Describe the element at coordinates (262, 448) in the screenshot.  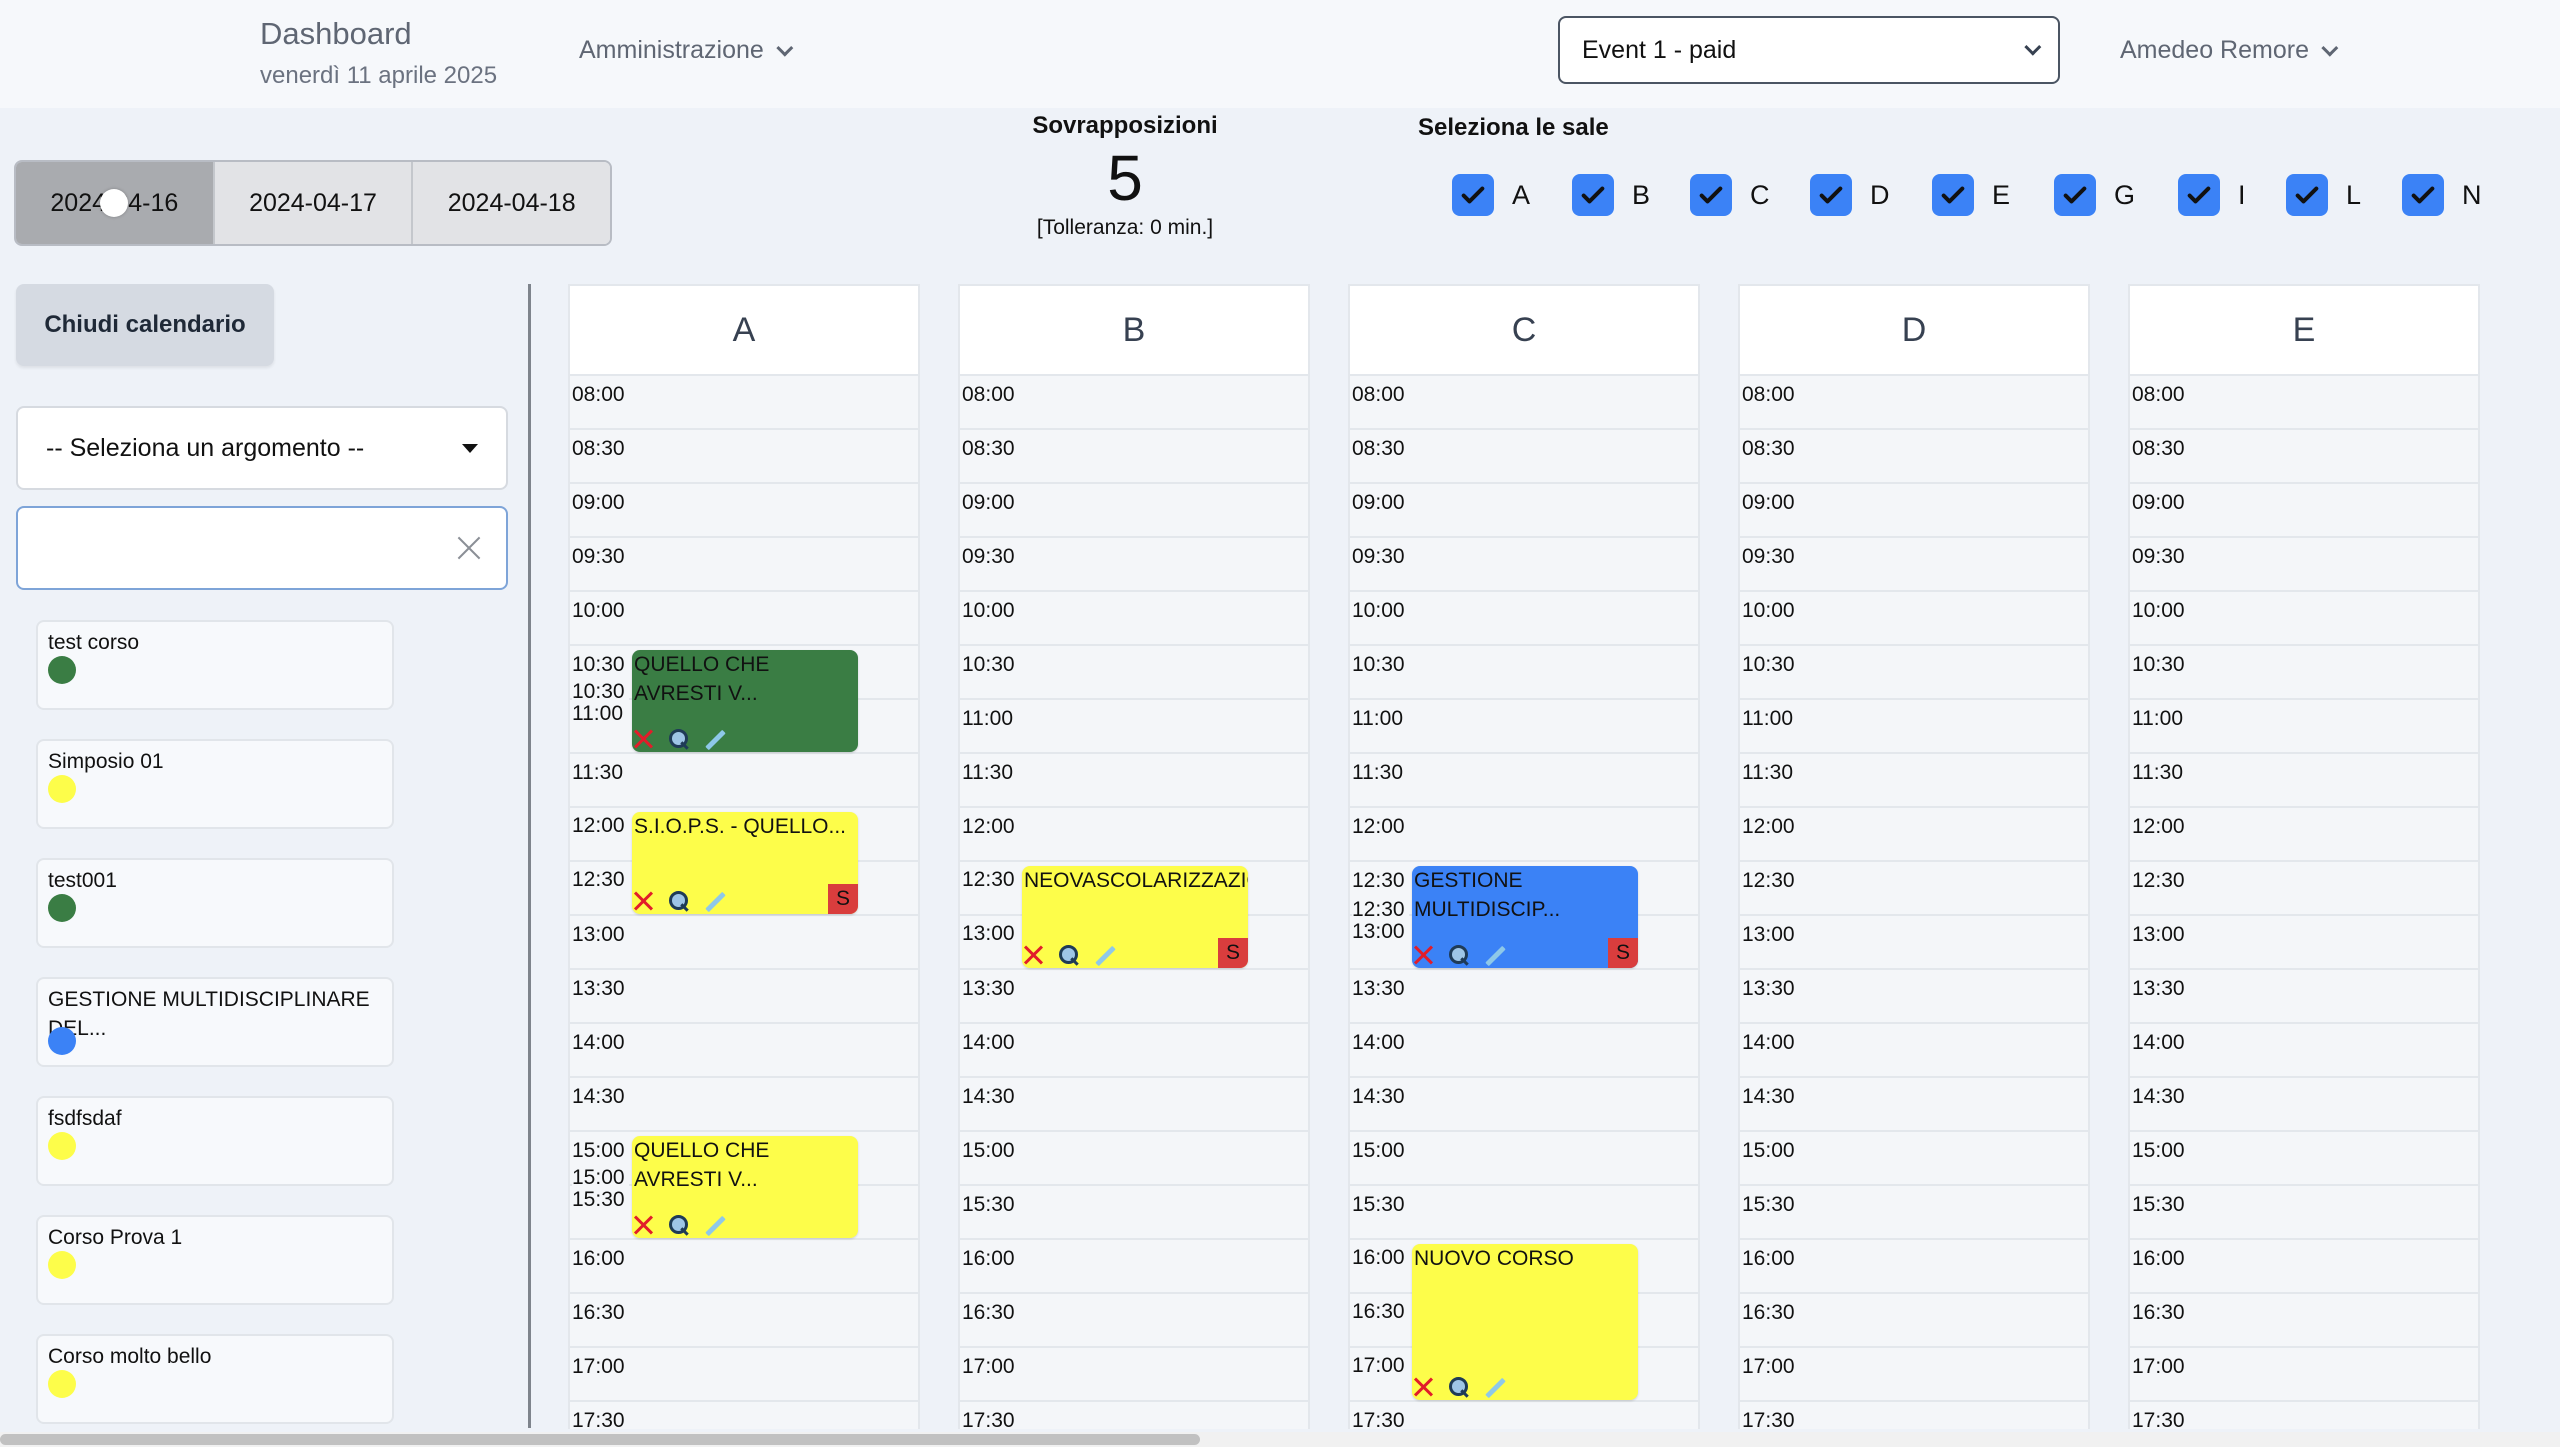
I see `topic-select: -- Seleziona un argomento --` at that location.